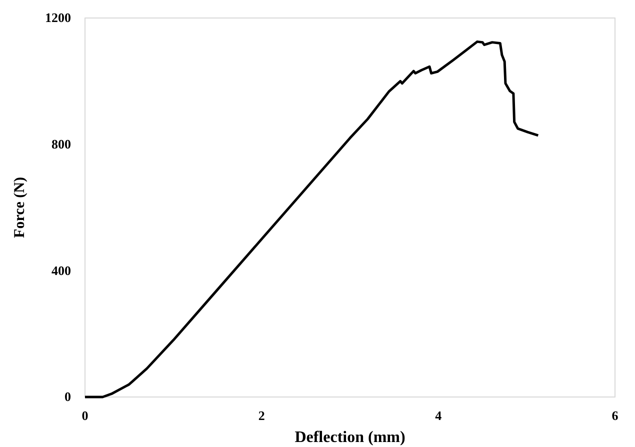  Describe the element at coordinates (438, 416) in the screenshot. I see `x-tick-label: 4` at that location.